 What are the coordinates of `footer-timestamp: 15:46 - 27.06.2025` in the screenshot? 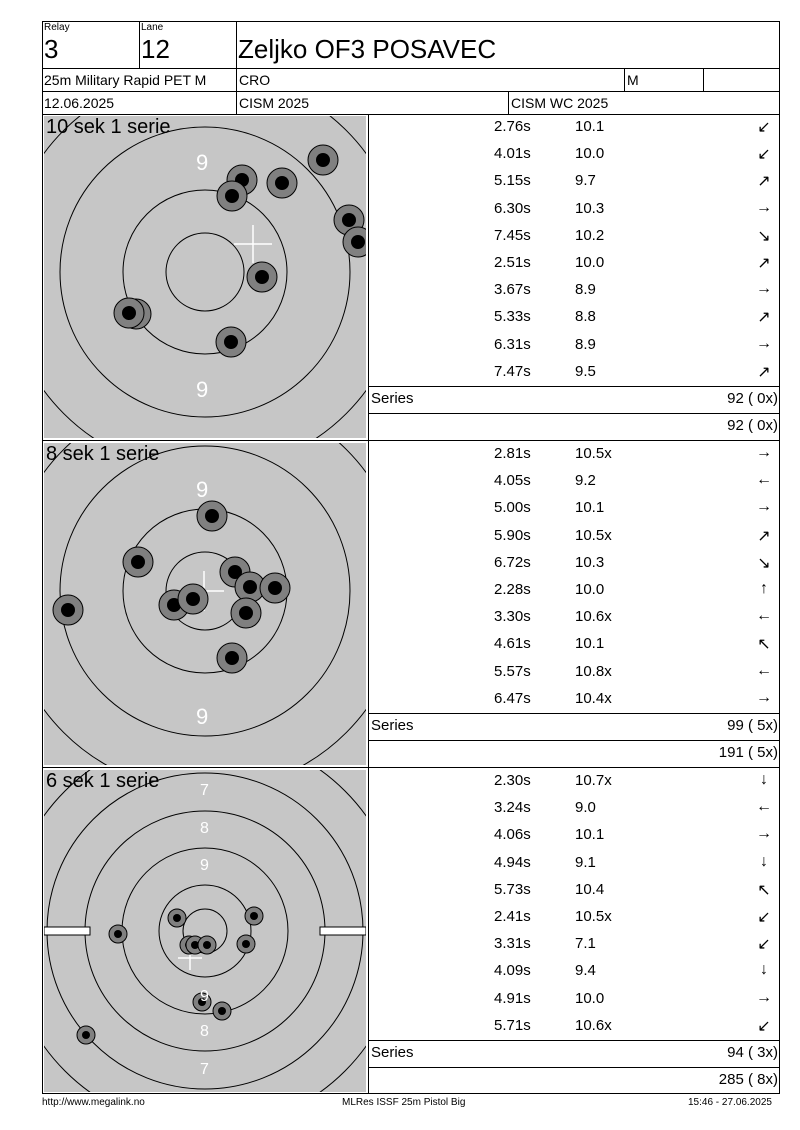 It's located at (730, 1102).